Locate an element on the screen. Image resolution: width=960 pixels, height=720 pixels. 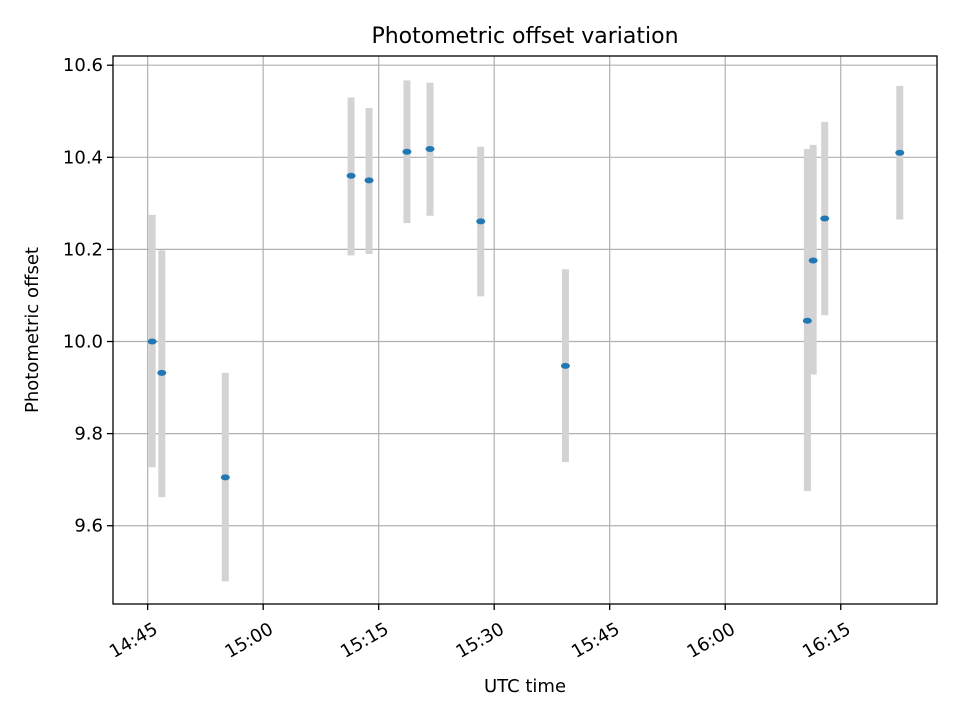
x-tick-label: 14:45 is located at coordinates (133, 641).